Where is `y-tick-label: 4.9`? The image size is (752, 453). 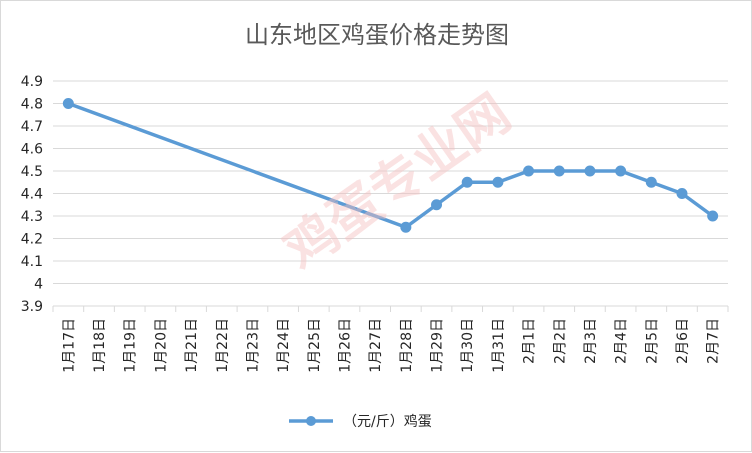
y-tick-label: 4.9 is located at coordinates (32, 82).